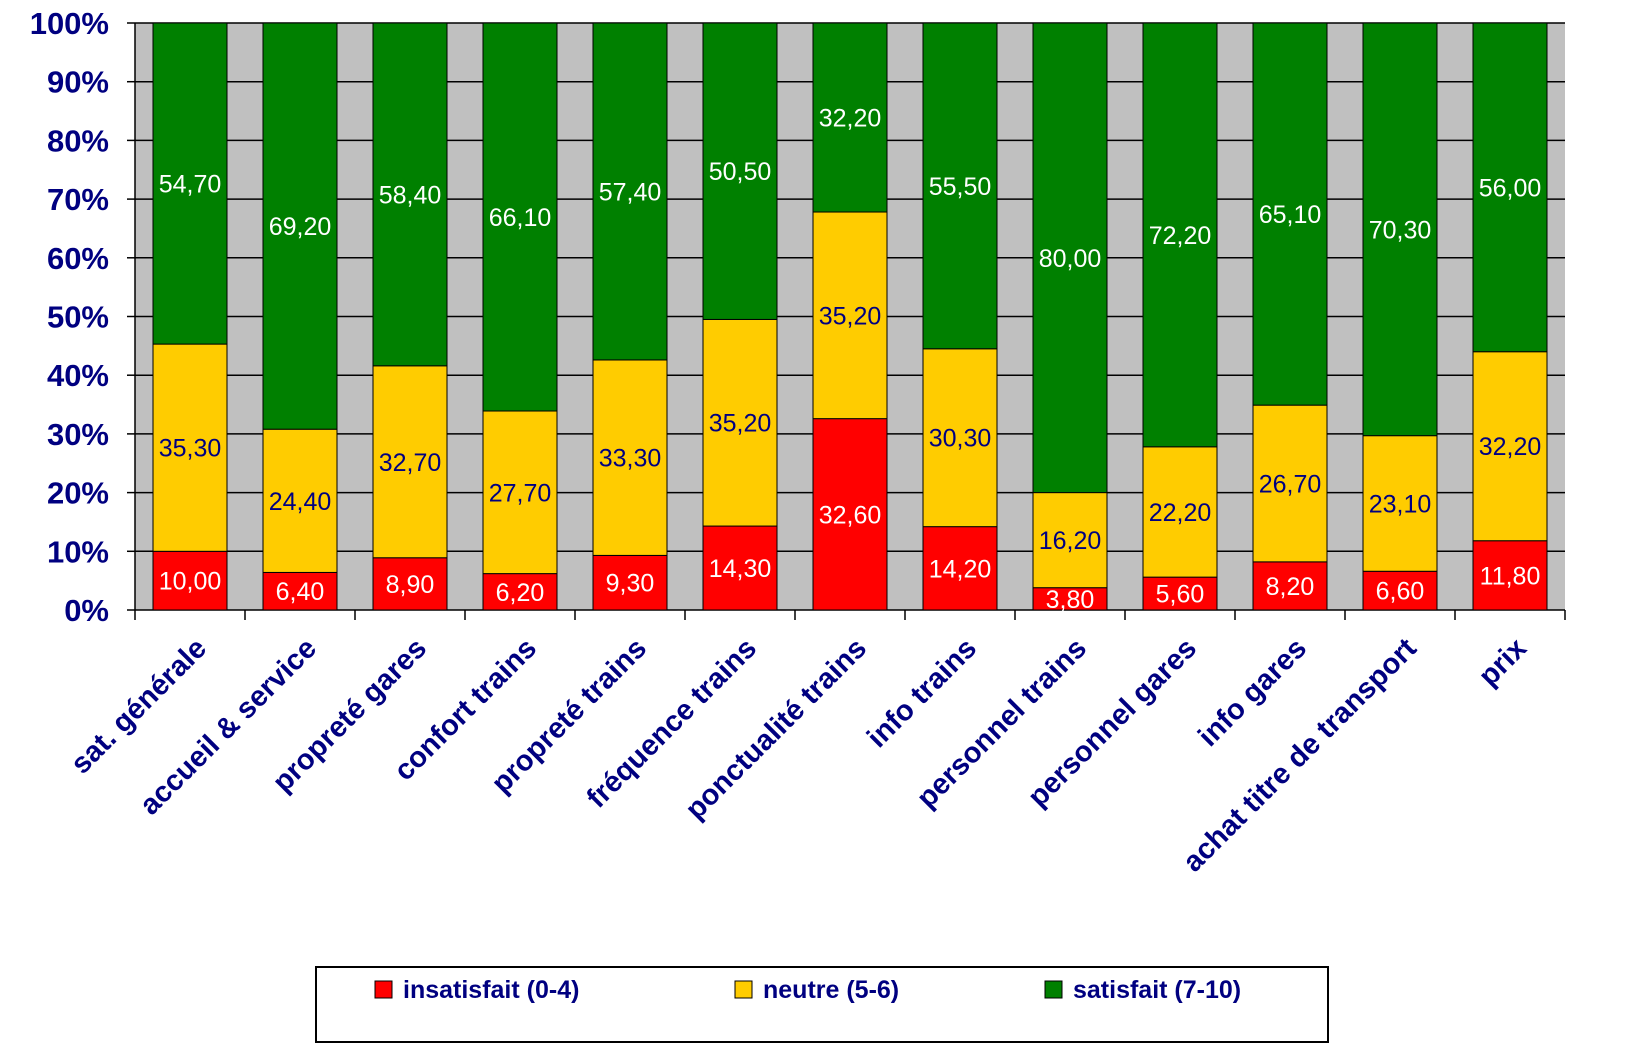  I want to click on data-label: 3,80, so click(1070, 600).